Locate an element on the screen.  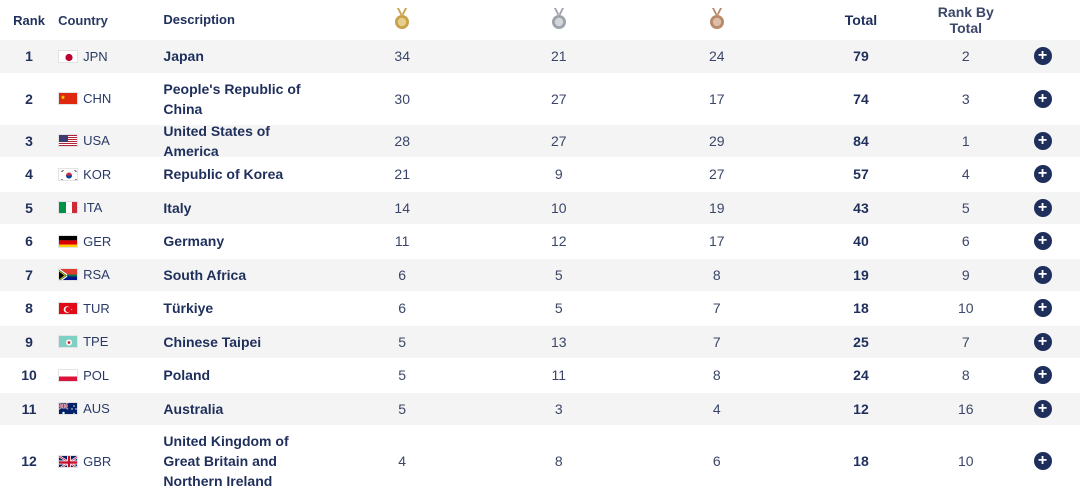
country-cell: AUS is located at coordinates (110, 408).